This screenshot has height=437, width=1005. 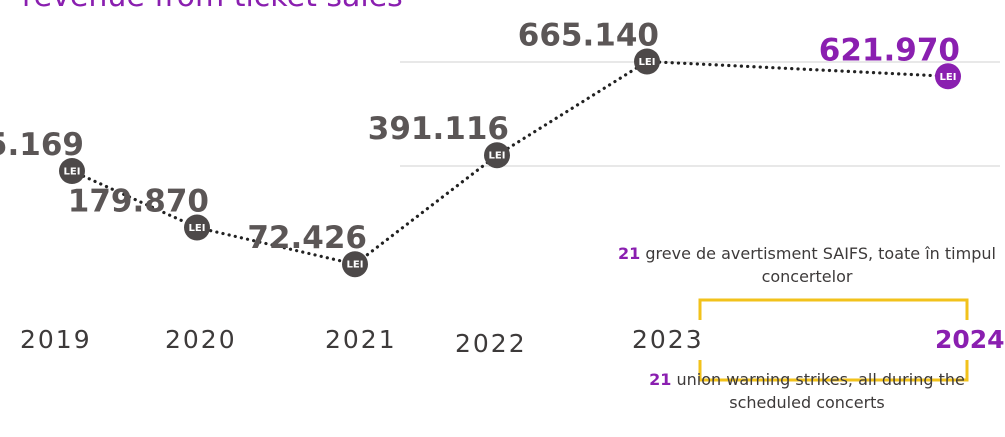 What do you see at coordinates (42, 145) in the screenshot?
I see `value-label-2019: 345.169` at bounding box center [42, 145].